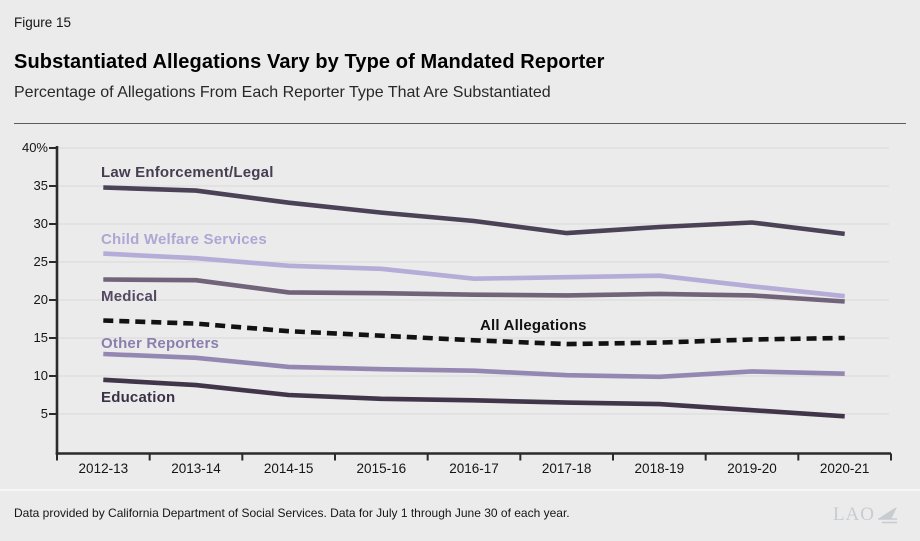 The height and width of the screenshot is (541, 920). Describe the element at coordinates (533, 325) in the screenshot. I see `series-label-all-allegations: All Allegations` at that location.